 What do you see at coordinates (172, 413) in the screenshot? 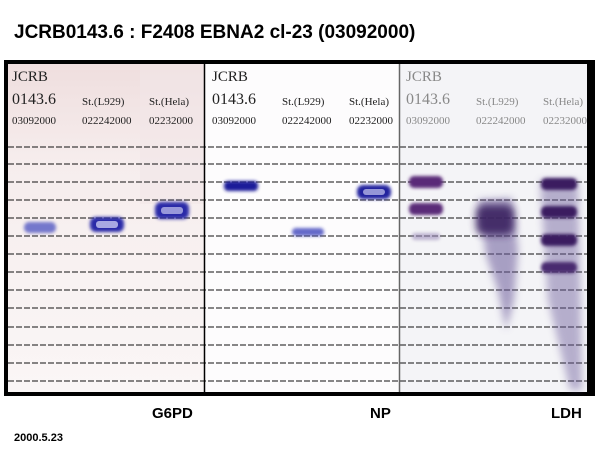
I see `enzyme-label: G6PD` at bounding box center [172, 413].